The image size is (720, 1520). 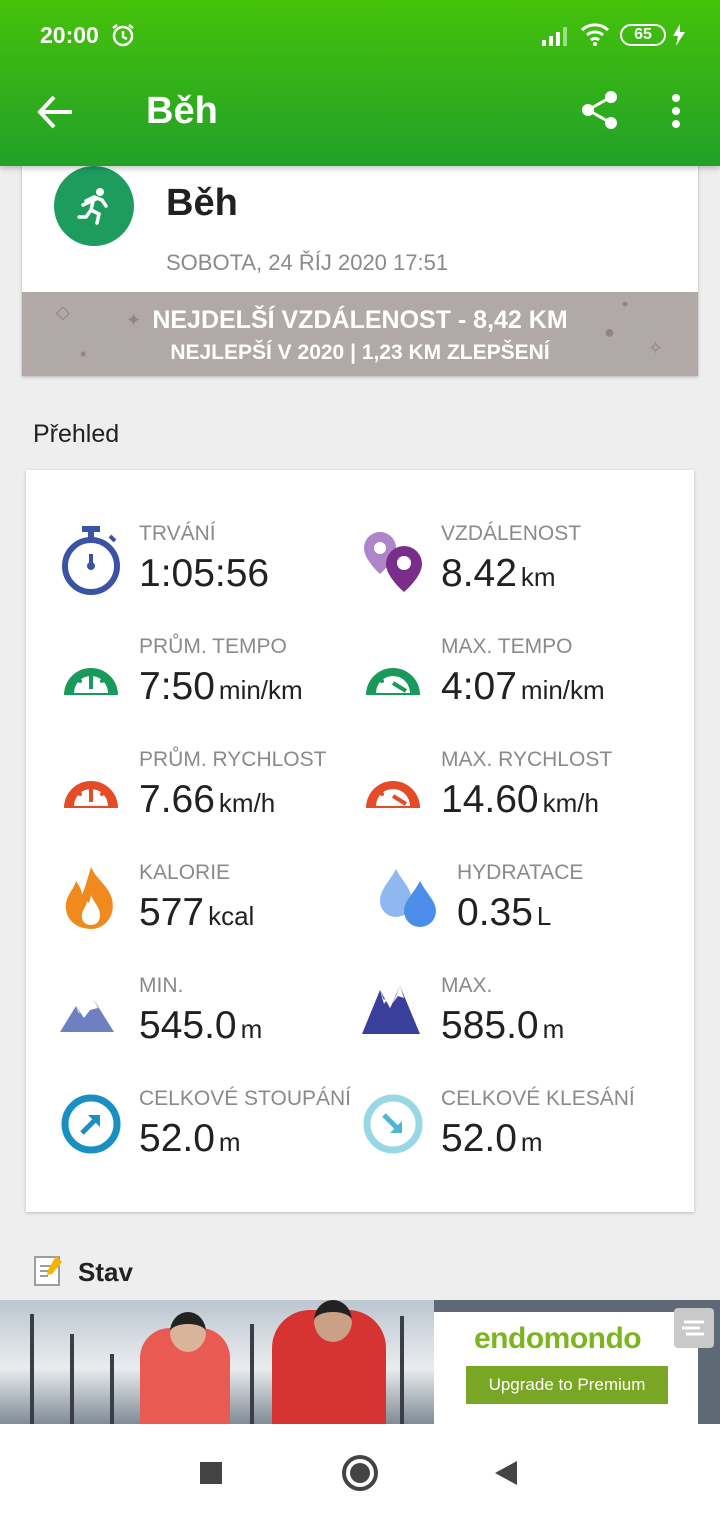 I want to click on back-arrow-icon, so click(x=56, y=112).